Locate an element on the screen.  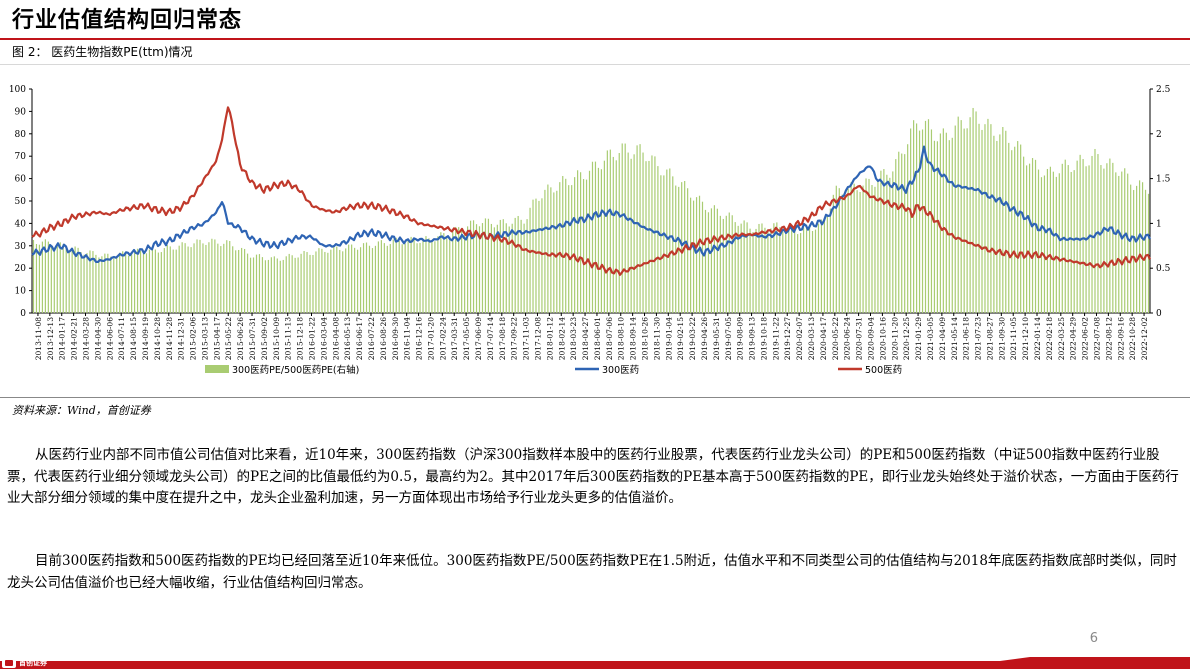
x-tick-label: 2017-05-05 is located at coordinates (466, 338).